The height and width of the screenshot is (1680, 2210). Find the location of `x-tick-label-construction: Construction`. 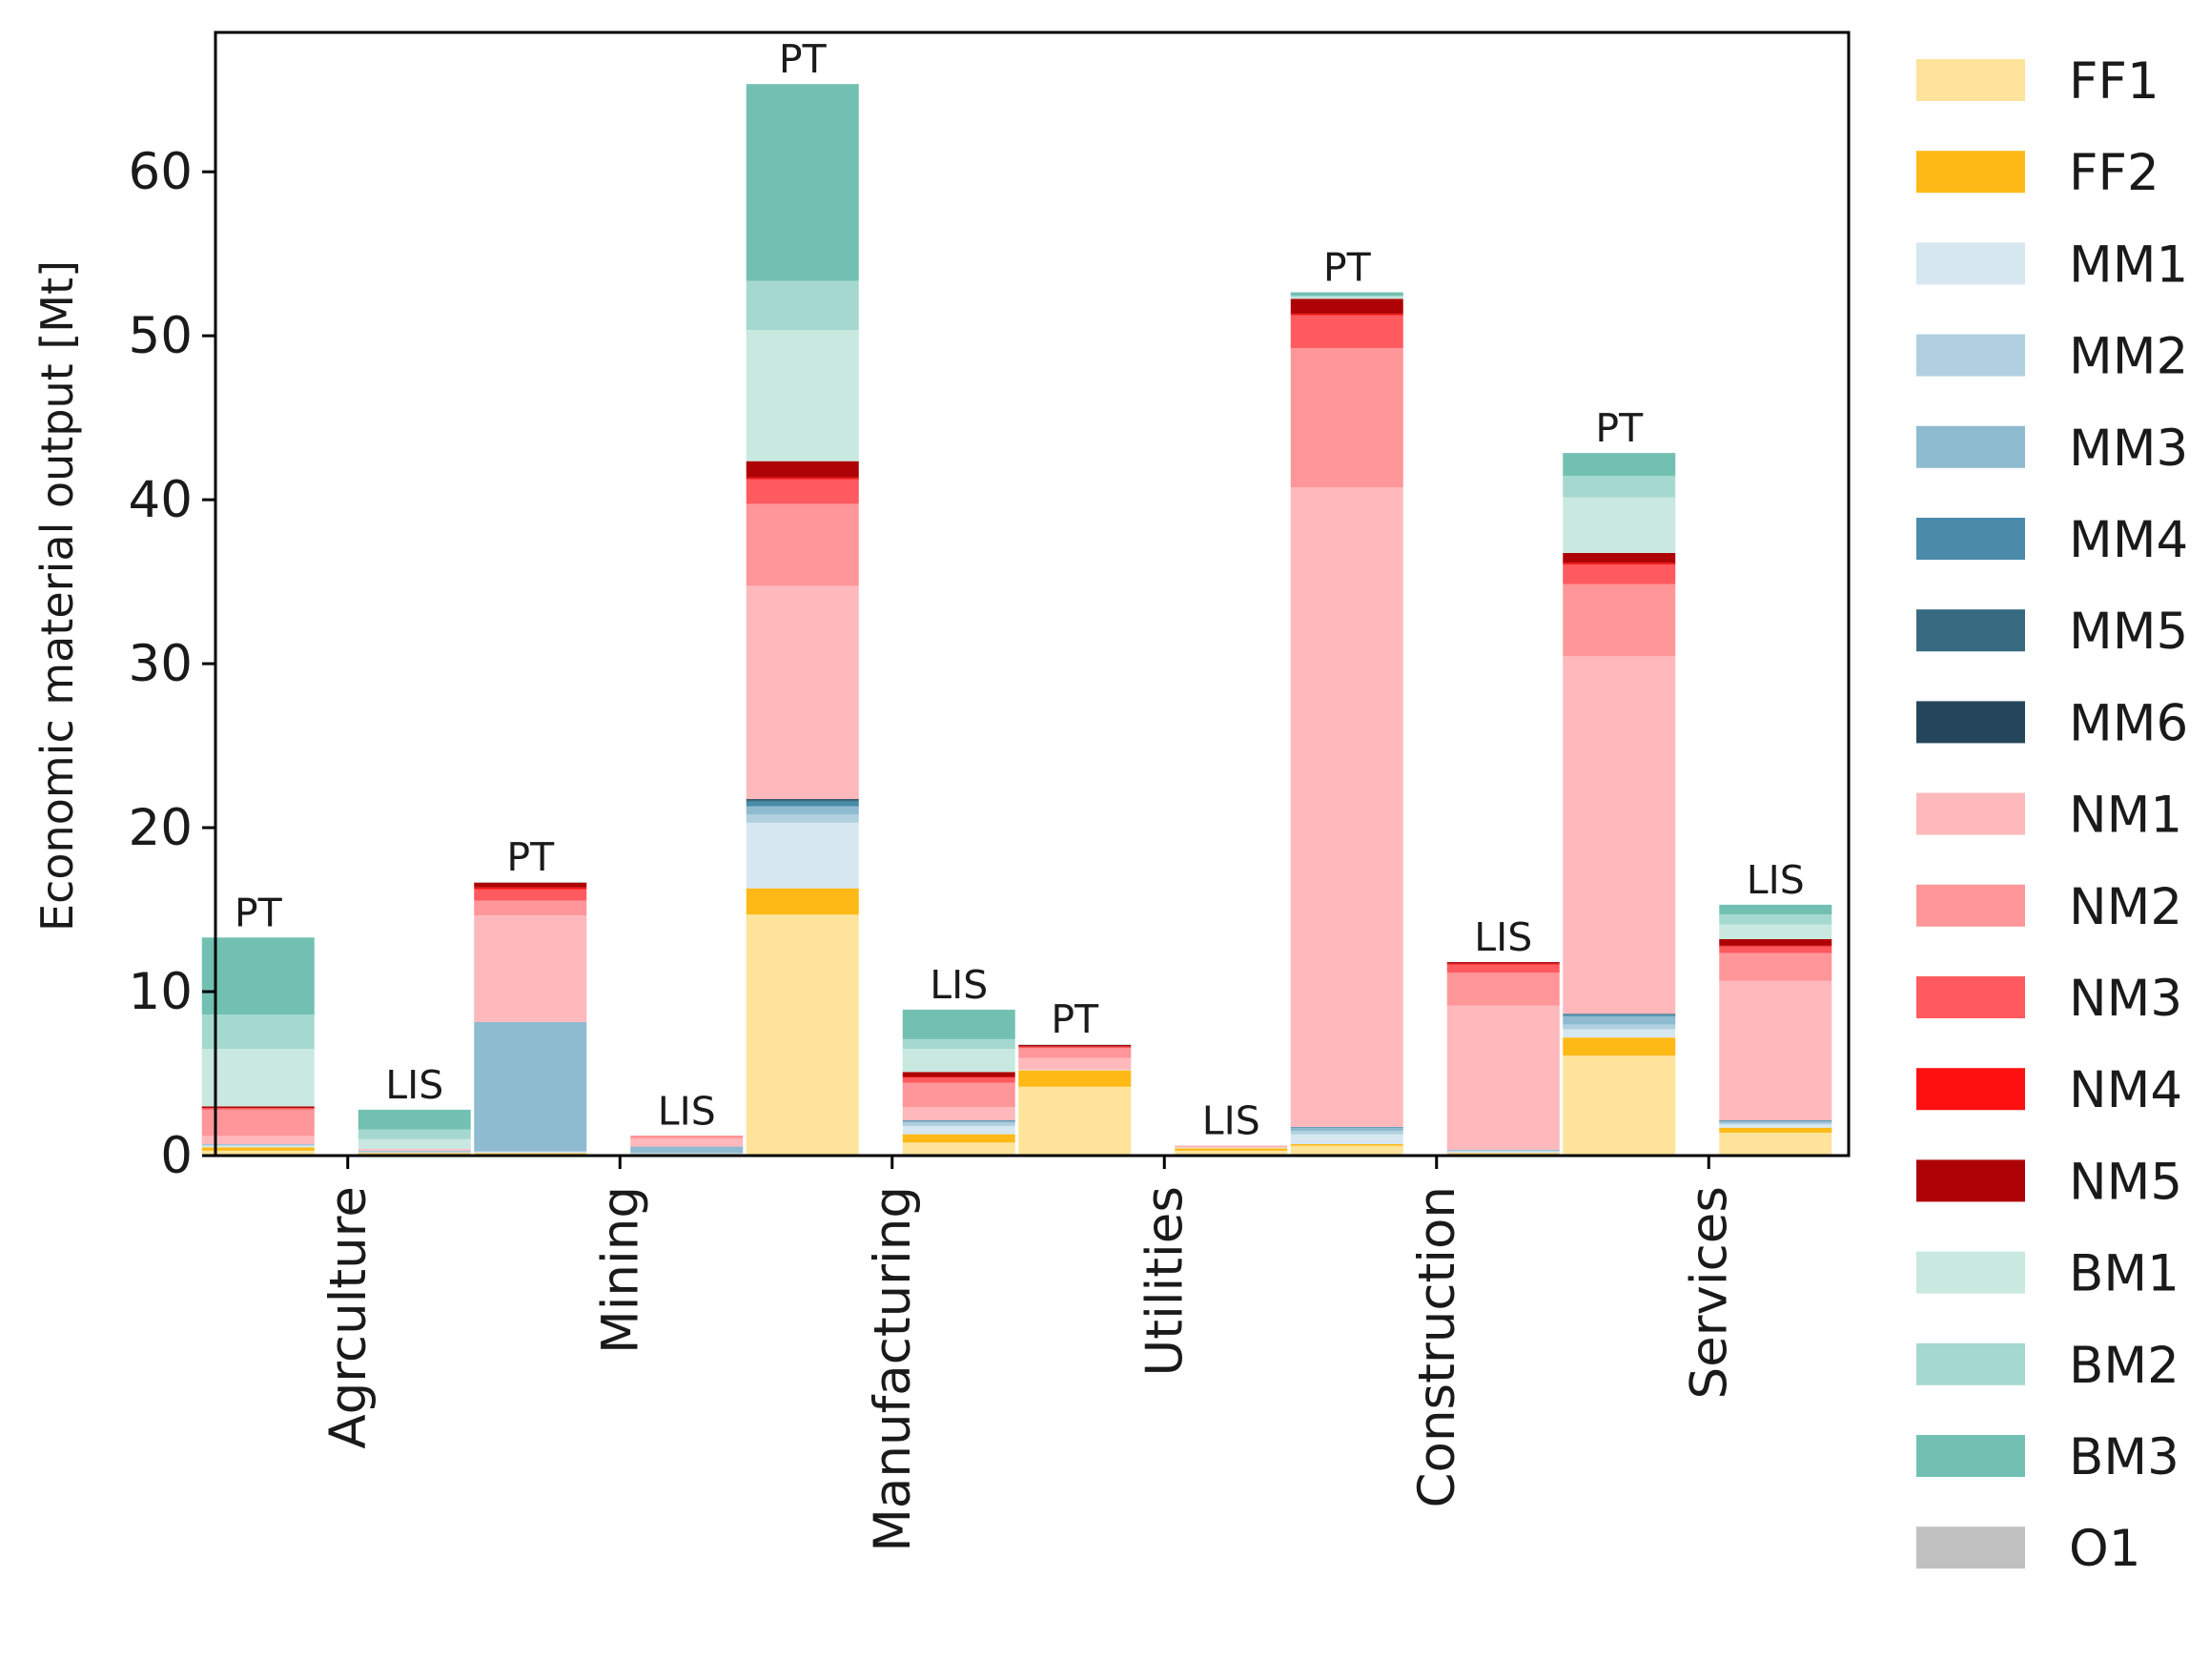

x-tick-label-construction: Construction is located at coordinates (1437, 1346).